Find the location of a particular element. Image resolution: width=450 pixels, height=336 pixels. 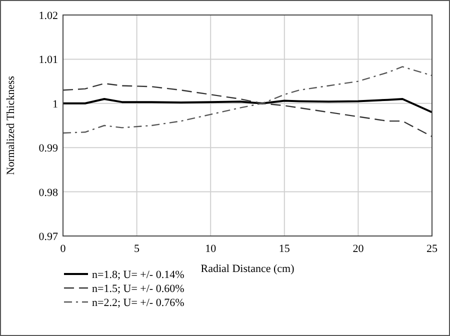

x-tick-label: 5 is located at coordinates (137, 249).